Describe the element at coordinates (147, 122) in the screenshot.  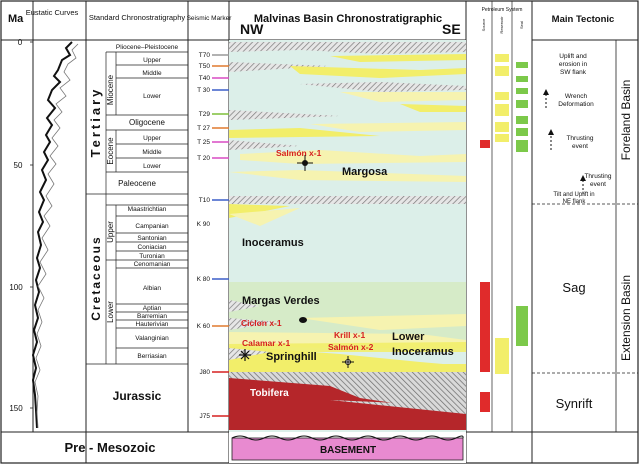
I see `svg-text: Oligocene` at that location.